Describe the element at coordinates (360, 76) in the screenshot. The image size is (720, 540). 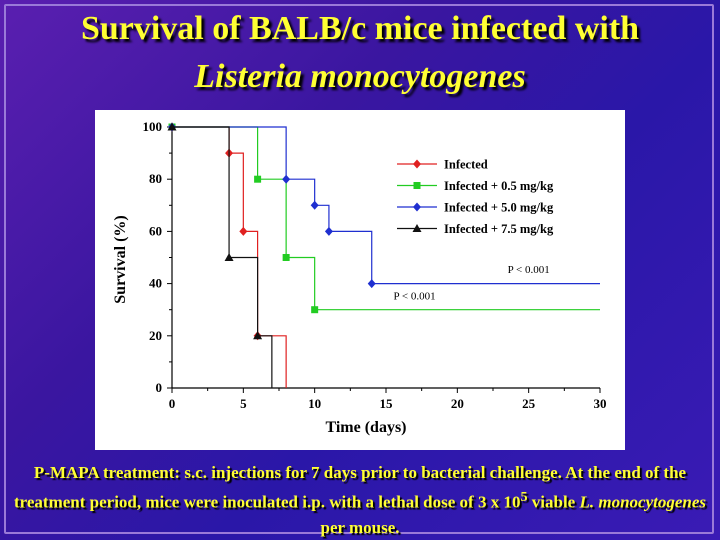
I see `slide-title-line2: Listeria monocytogenes` at that location.